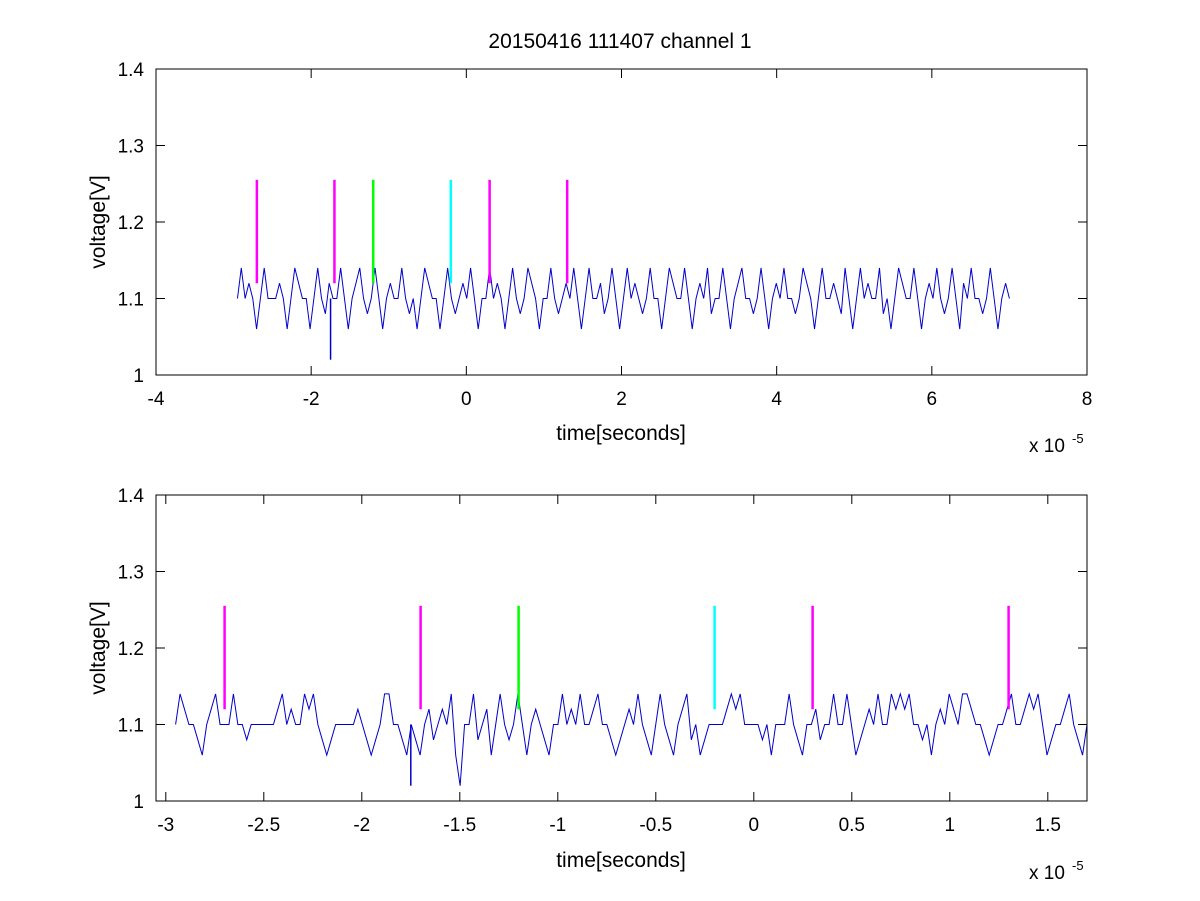 Image resolution: width=1200 pixels, height=901 pixels. What do you see at coordinates (1078, 865) in the screenshot?
I see `x-multiplier-exponent-bottom: -5` at bounding box center [1078, 865].